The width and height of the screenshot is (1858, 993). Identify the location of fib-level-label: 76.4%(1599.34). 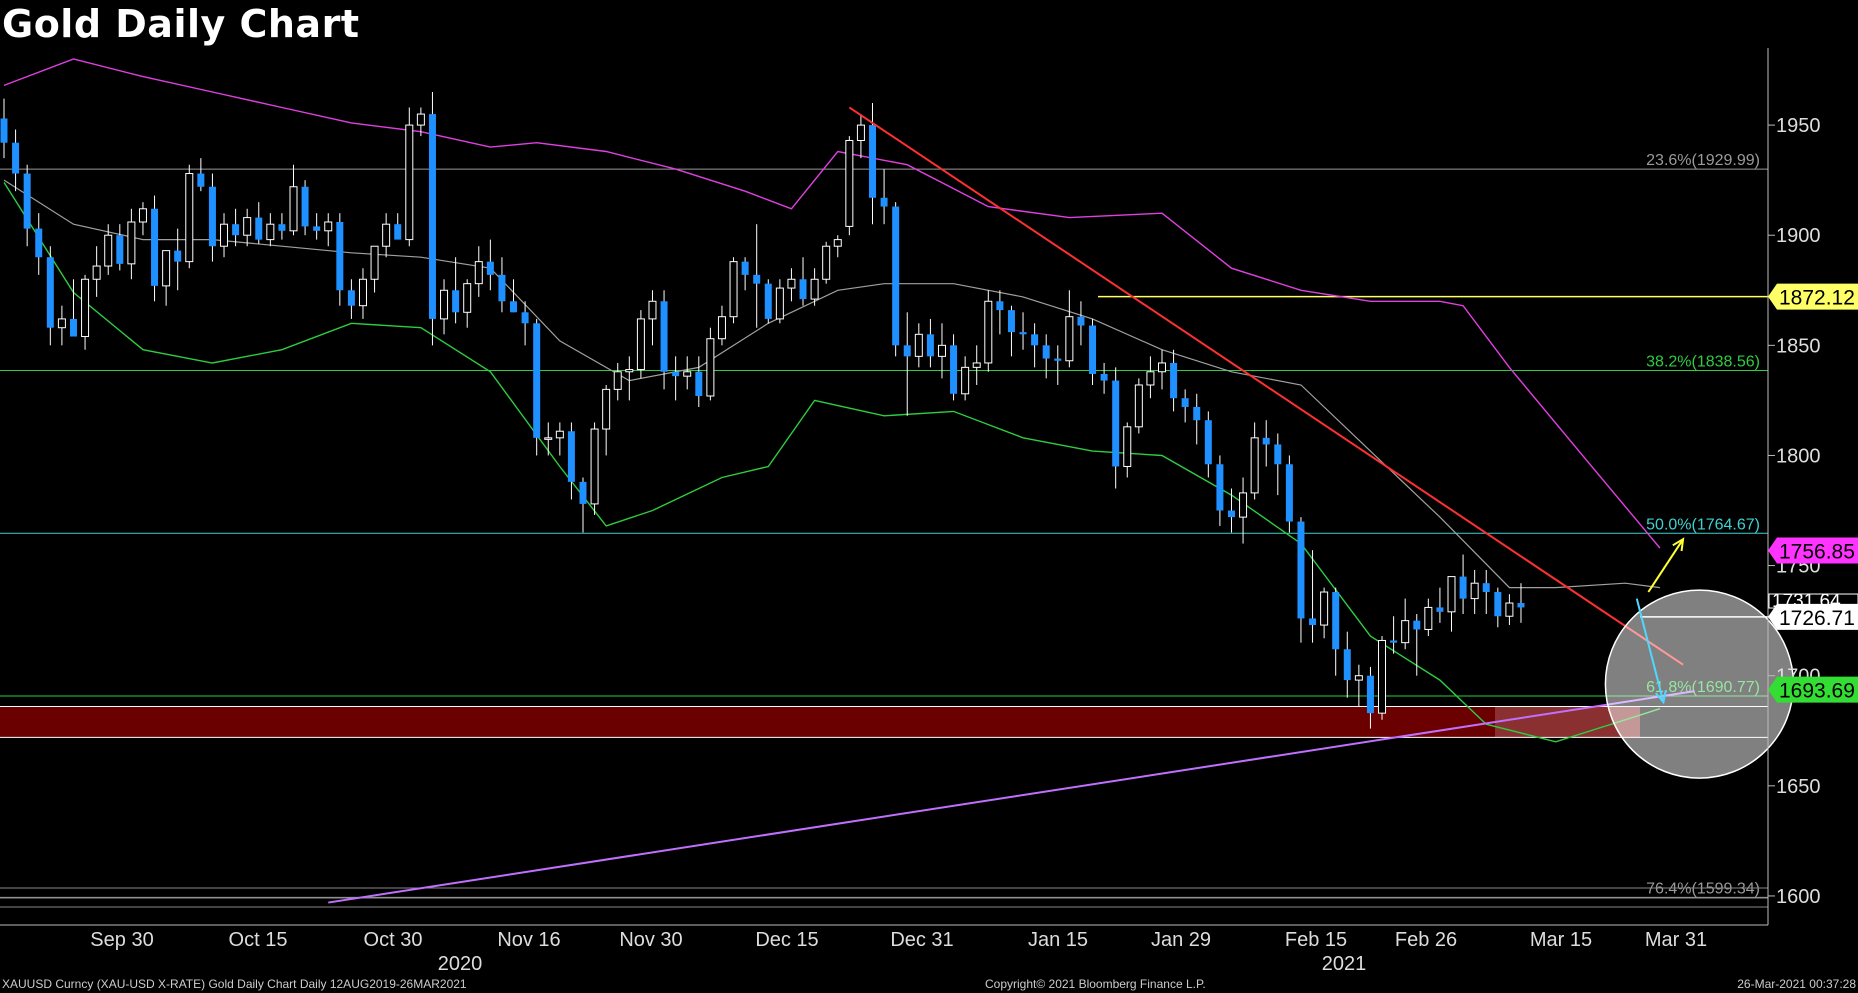
(1703, 888).